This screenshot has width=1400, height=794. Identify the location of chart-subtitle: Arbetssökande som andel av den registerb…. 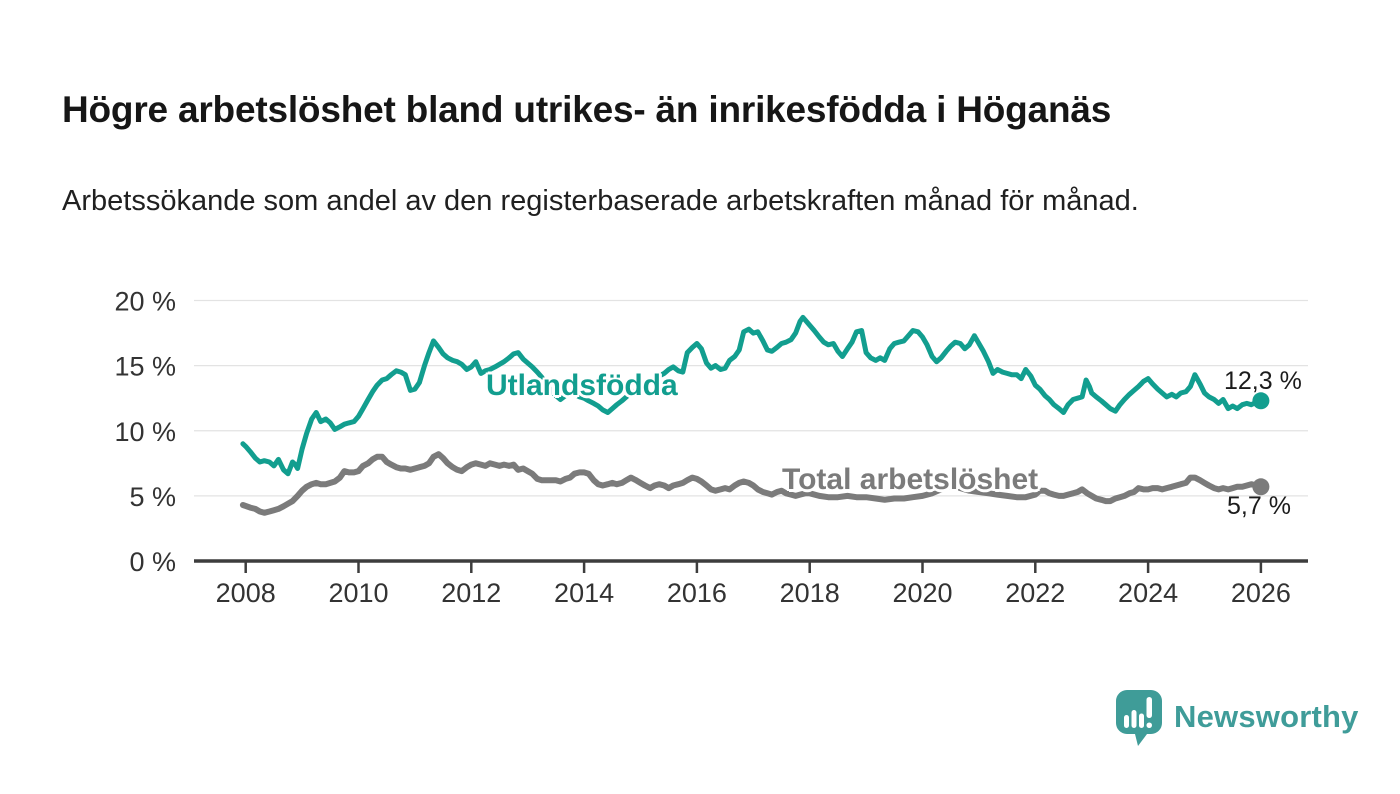
(600, 201).